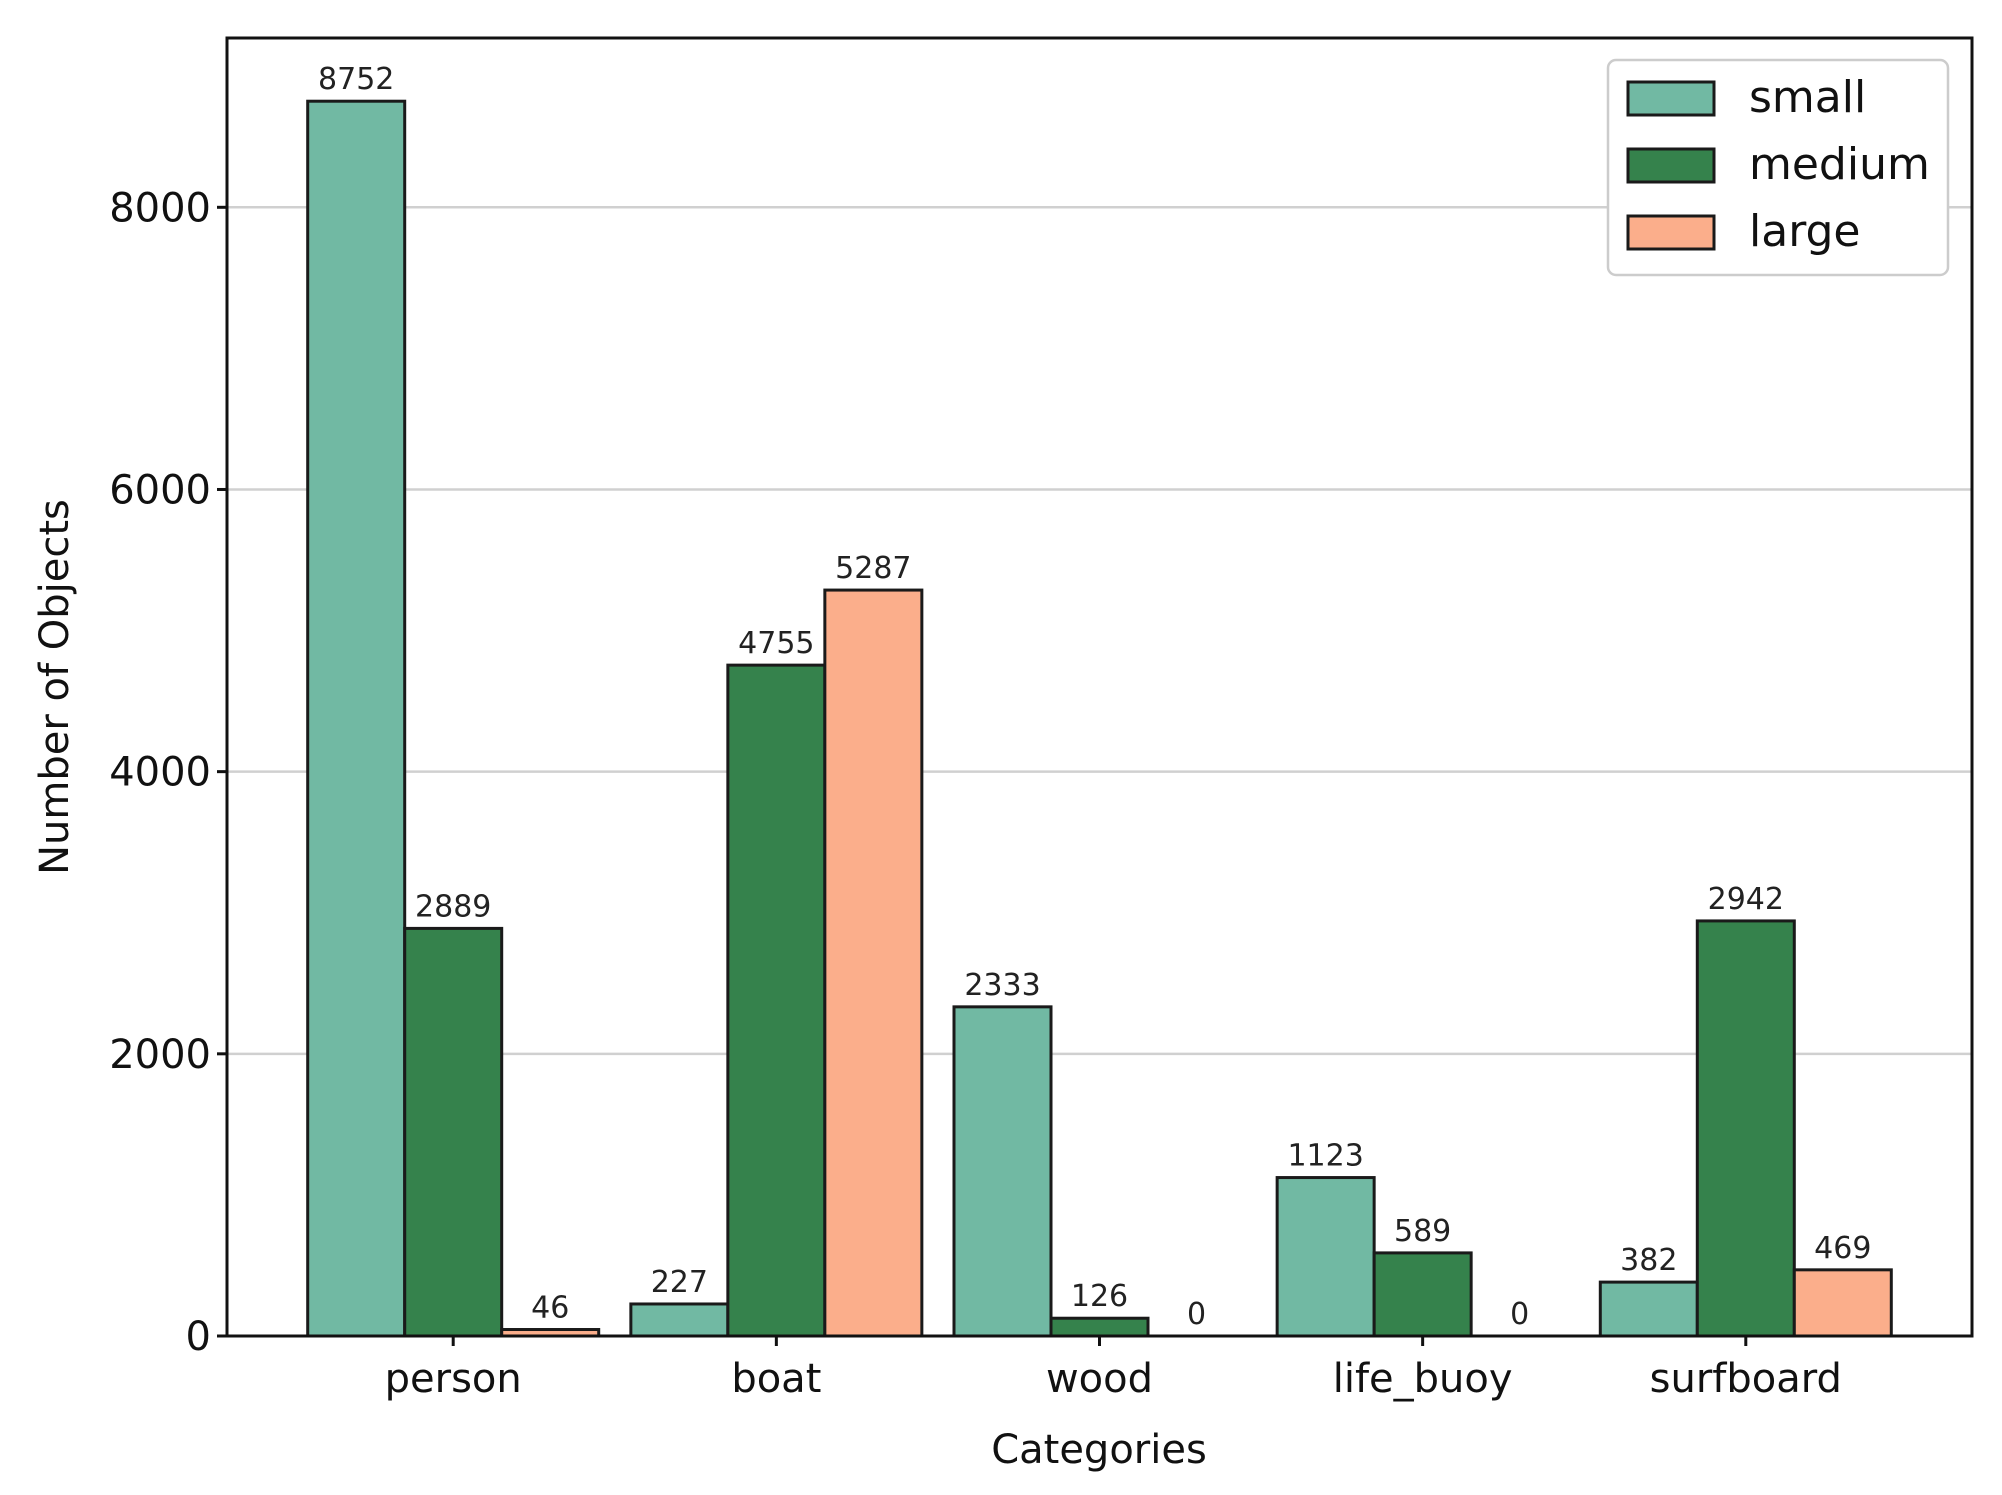 This screenshot has width=2002, height=1495. What do you see at coordinates (1745, 1128) in the screenshot?
I see `bar-medium-surfboard` at bounding box center [1745, 1128].